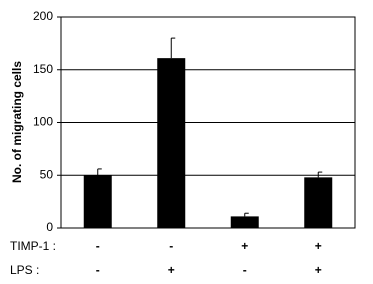  Describe the element at coordinates (47, 174) in the screenshot. I see `y-tick-label: 50` at that location.